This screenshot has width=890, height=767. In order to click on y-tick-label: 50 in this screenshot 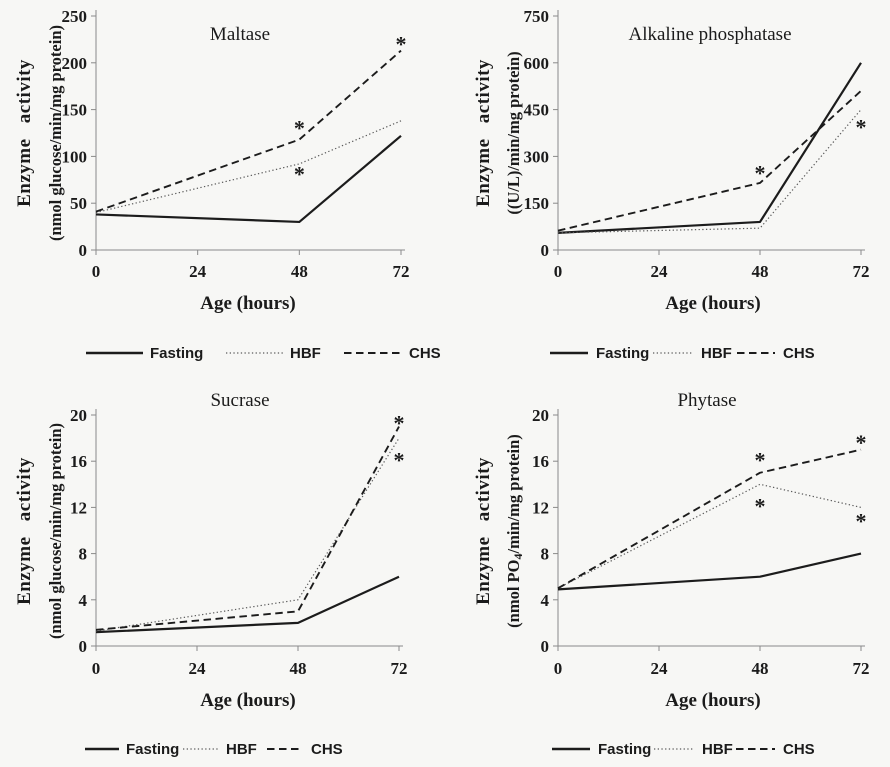, I will do `click(78, 203)`.